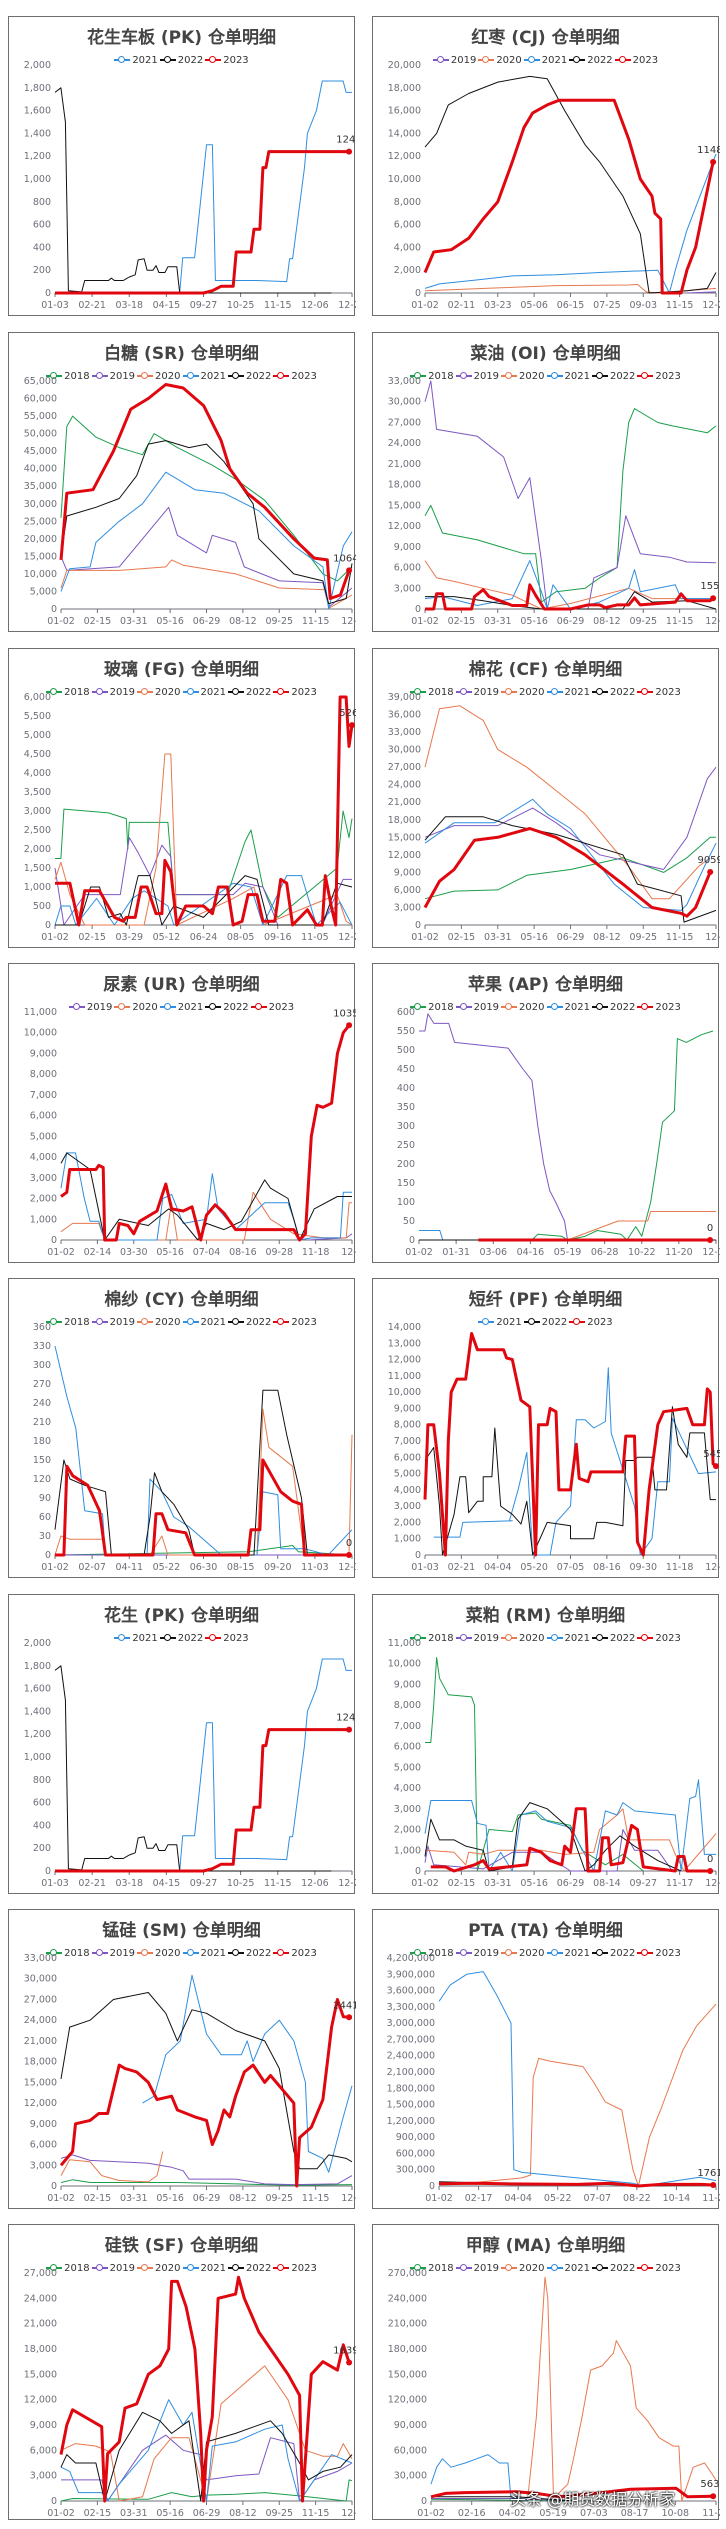  What do you see at coordinates (406, 1202) in the screenshot?
I see `y-tick-label: 100` at bounding box center [406, 1202].